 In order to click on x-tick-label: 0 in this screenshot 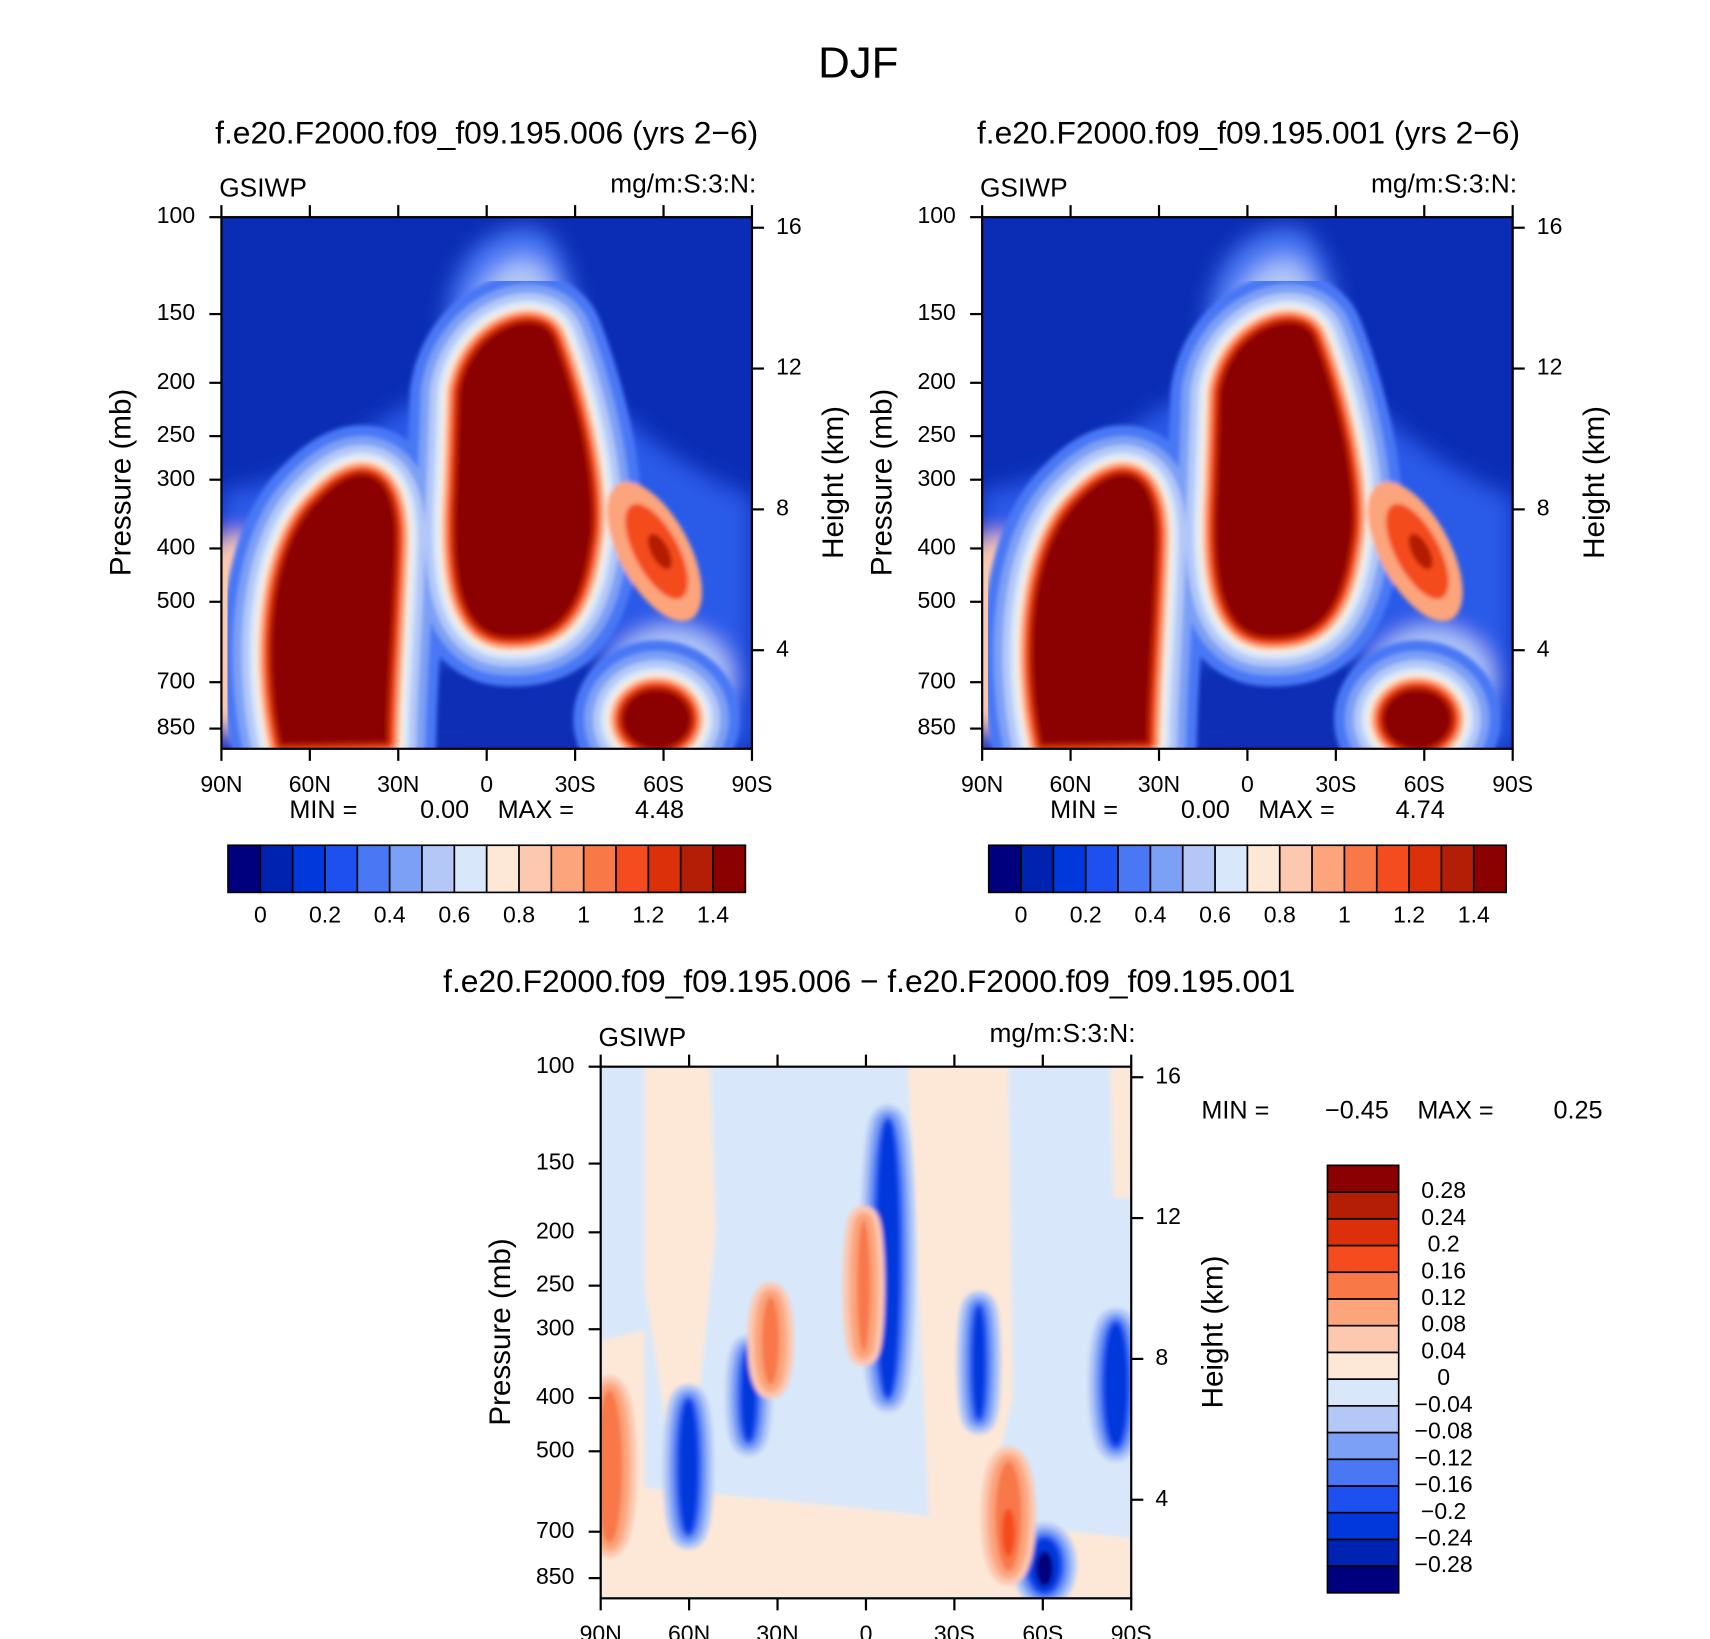, I will do `click(486, 784)`.